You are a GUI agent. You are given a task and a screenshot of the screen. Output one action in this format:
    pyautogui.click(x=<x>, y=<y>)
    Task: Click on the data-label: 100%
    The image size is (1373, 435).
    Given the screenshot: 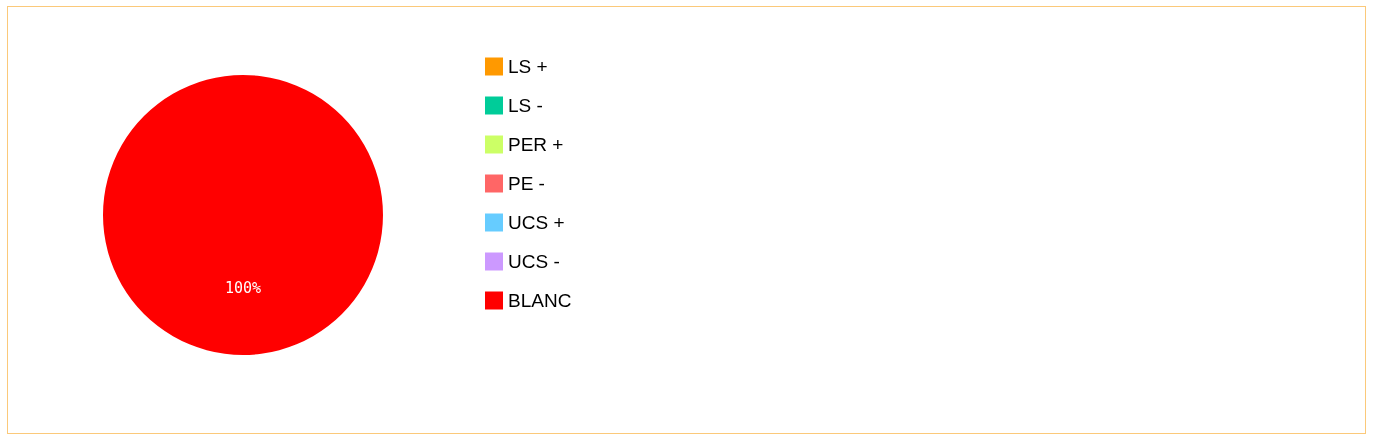 What is the action you would take?
    pyautogui.click(x=243, y=288)
    